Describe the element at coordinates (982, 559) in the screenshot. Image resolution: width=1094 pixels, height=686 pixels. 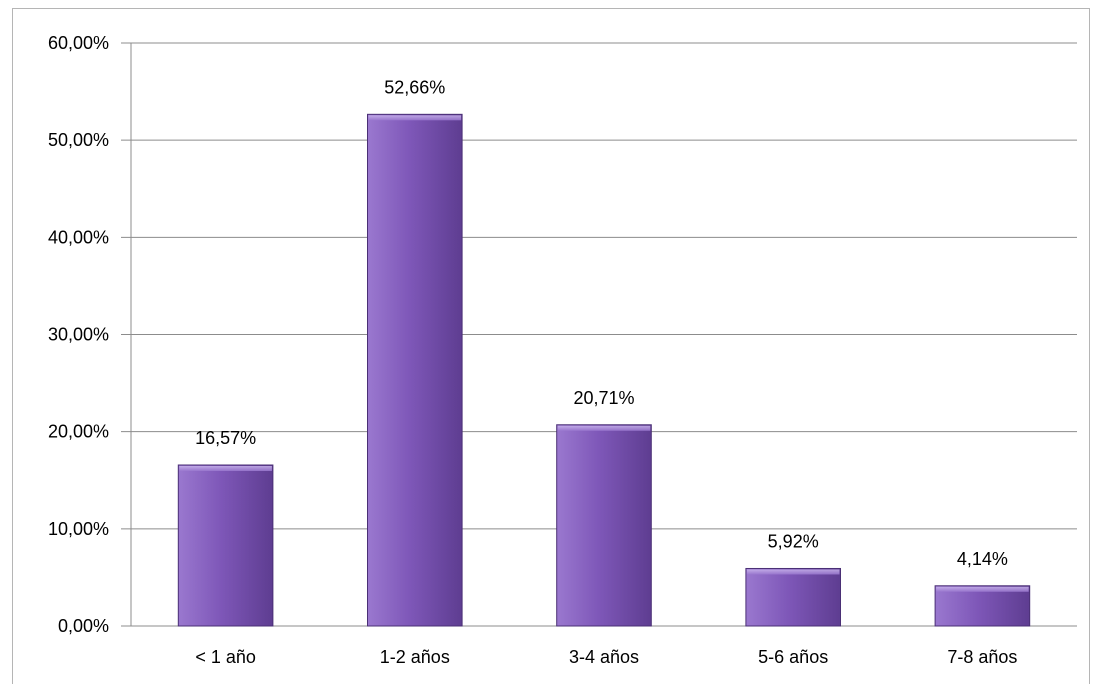
I see `data-label: 4,14%` at that location.